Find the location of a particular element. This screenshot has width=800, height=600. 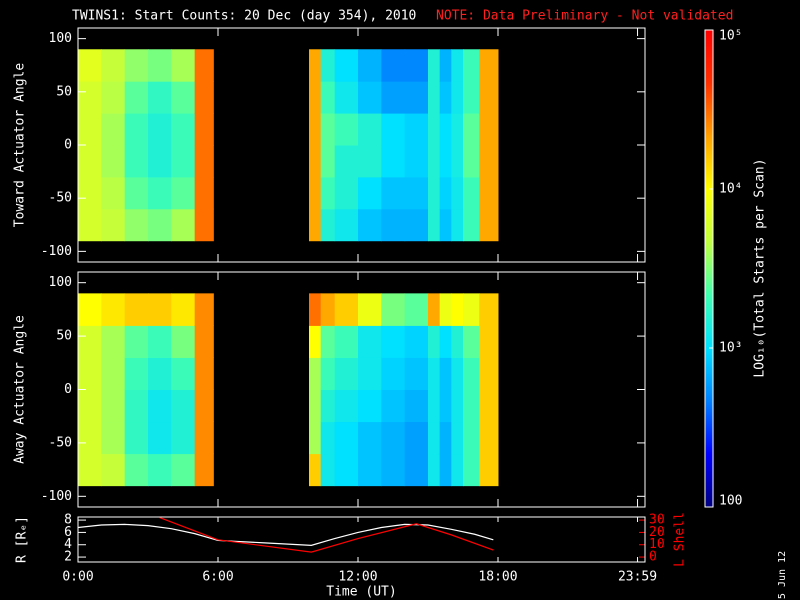

y-tick-label: 0 is located at coordinates (68, 145).